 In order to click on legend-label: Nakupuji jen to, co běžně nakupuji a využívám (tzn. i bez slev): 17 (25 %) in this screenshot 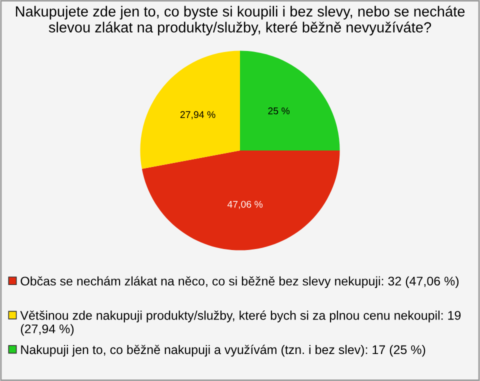, I will do `click(223, 350)`.